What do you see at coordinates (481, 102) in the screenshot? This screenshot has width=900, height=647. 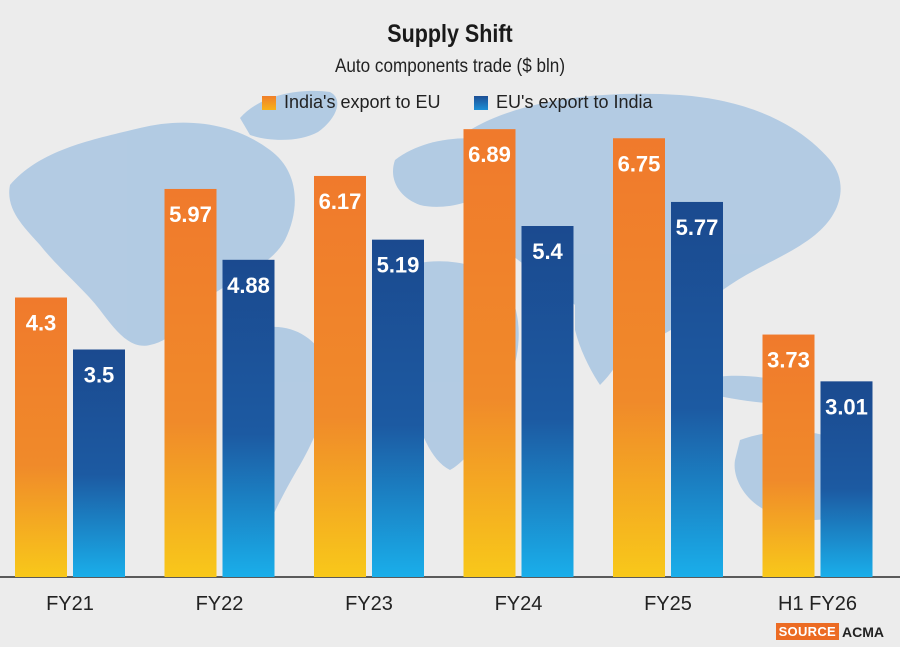 I see `legend-swatch-blue` at bounding box center [481, 102].